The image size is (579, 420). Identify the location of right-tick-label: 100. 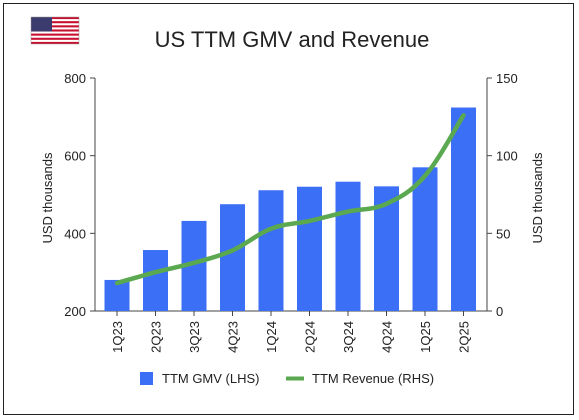
(507, 156).